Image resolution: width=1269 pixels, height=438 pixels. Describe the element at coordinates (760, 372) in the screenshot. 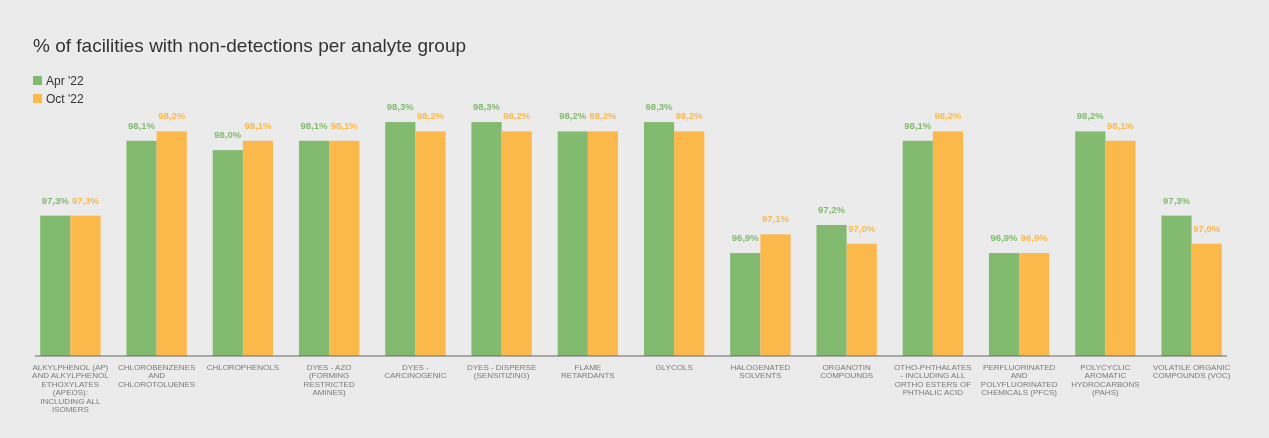

I see `x-tick-label: HALOGENATED SOLVENTS` at that location.